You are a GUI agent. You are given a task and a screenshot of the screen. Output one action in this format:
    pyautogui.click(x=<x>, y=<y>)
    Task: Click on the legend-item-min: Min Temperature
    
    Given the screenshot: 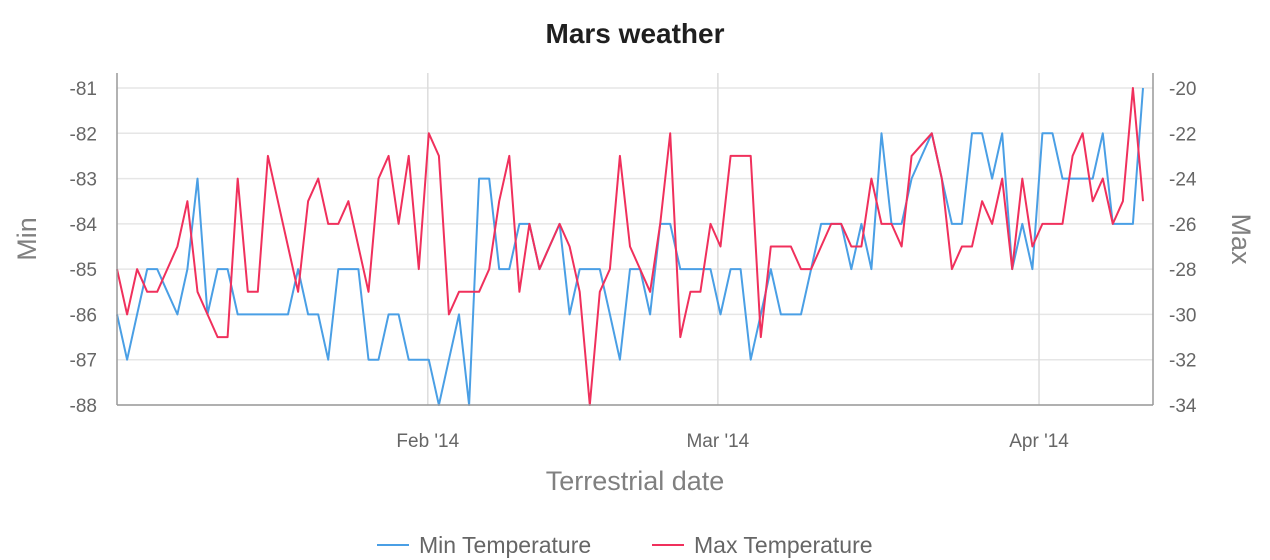 What is the action you would take?
    pyautogui.click(x=484, y=545)
    